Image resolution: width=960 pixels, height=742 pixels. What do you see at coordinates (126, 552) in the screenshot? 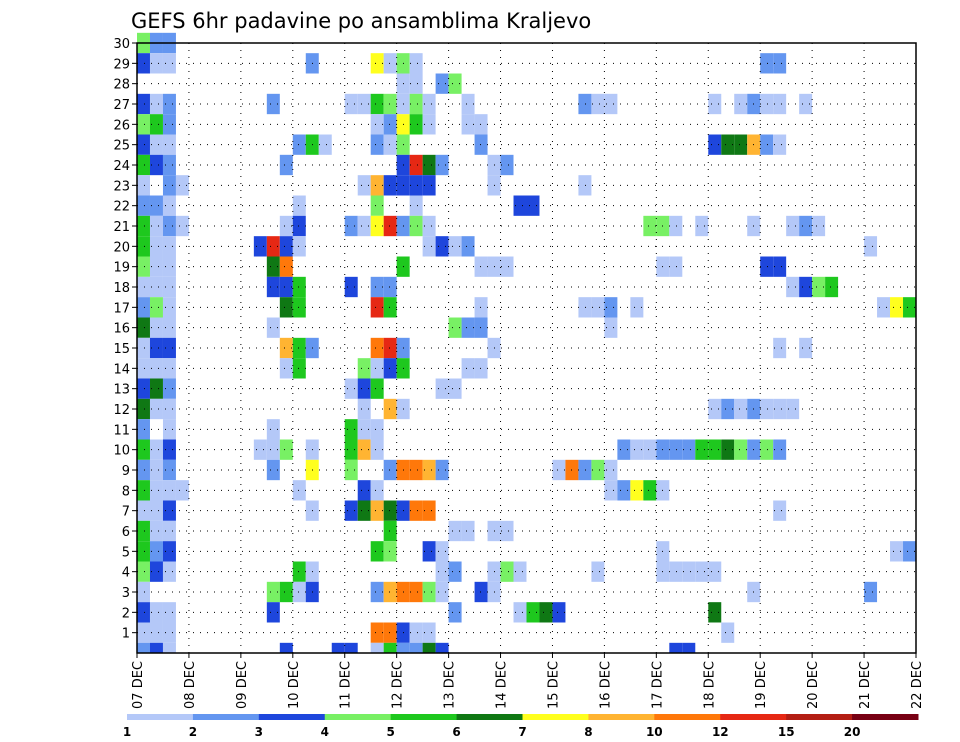
I see `y-tick-label: 5` at bounding box center [126, 552].